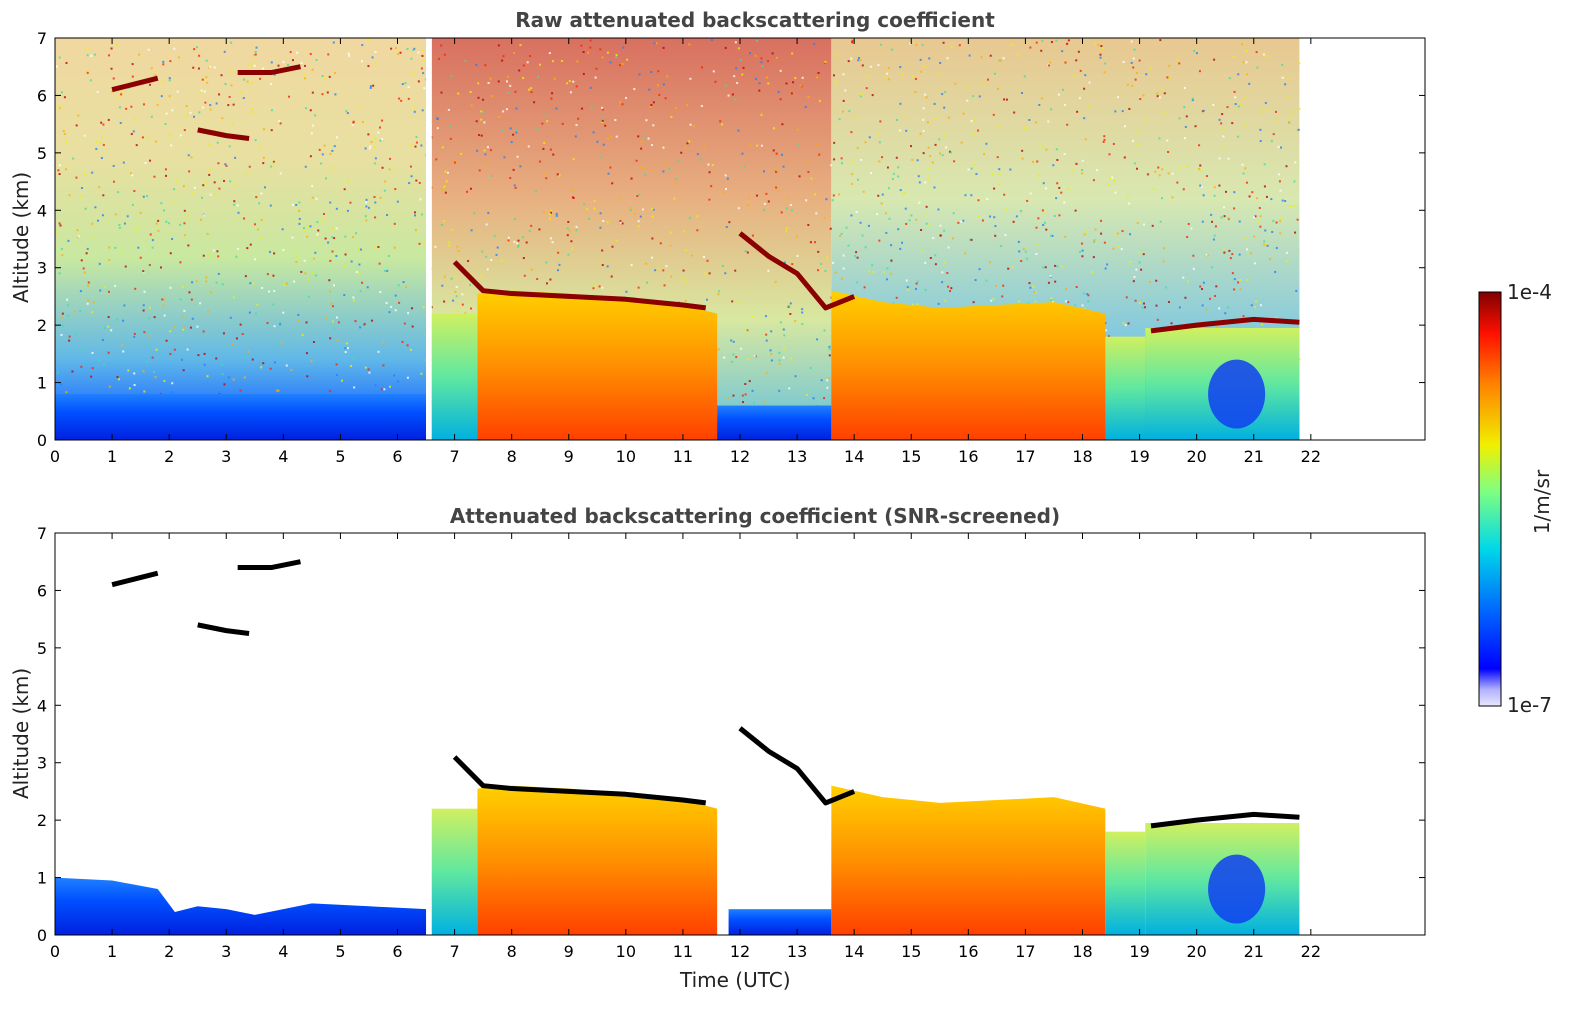 The image size is (1595, 1020). I want to click on midday-low-layer, so click(774, 422).